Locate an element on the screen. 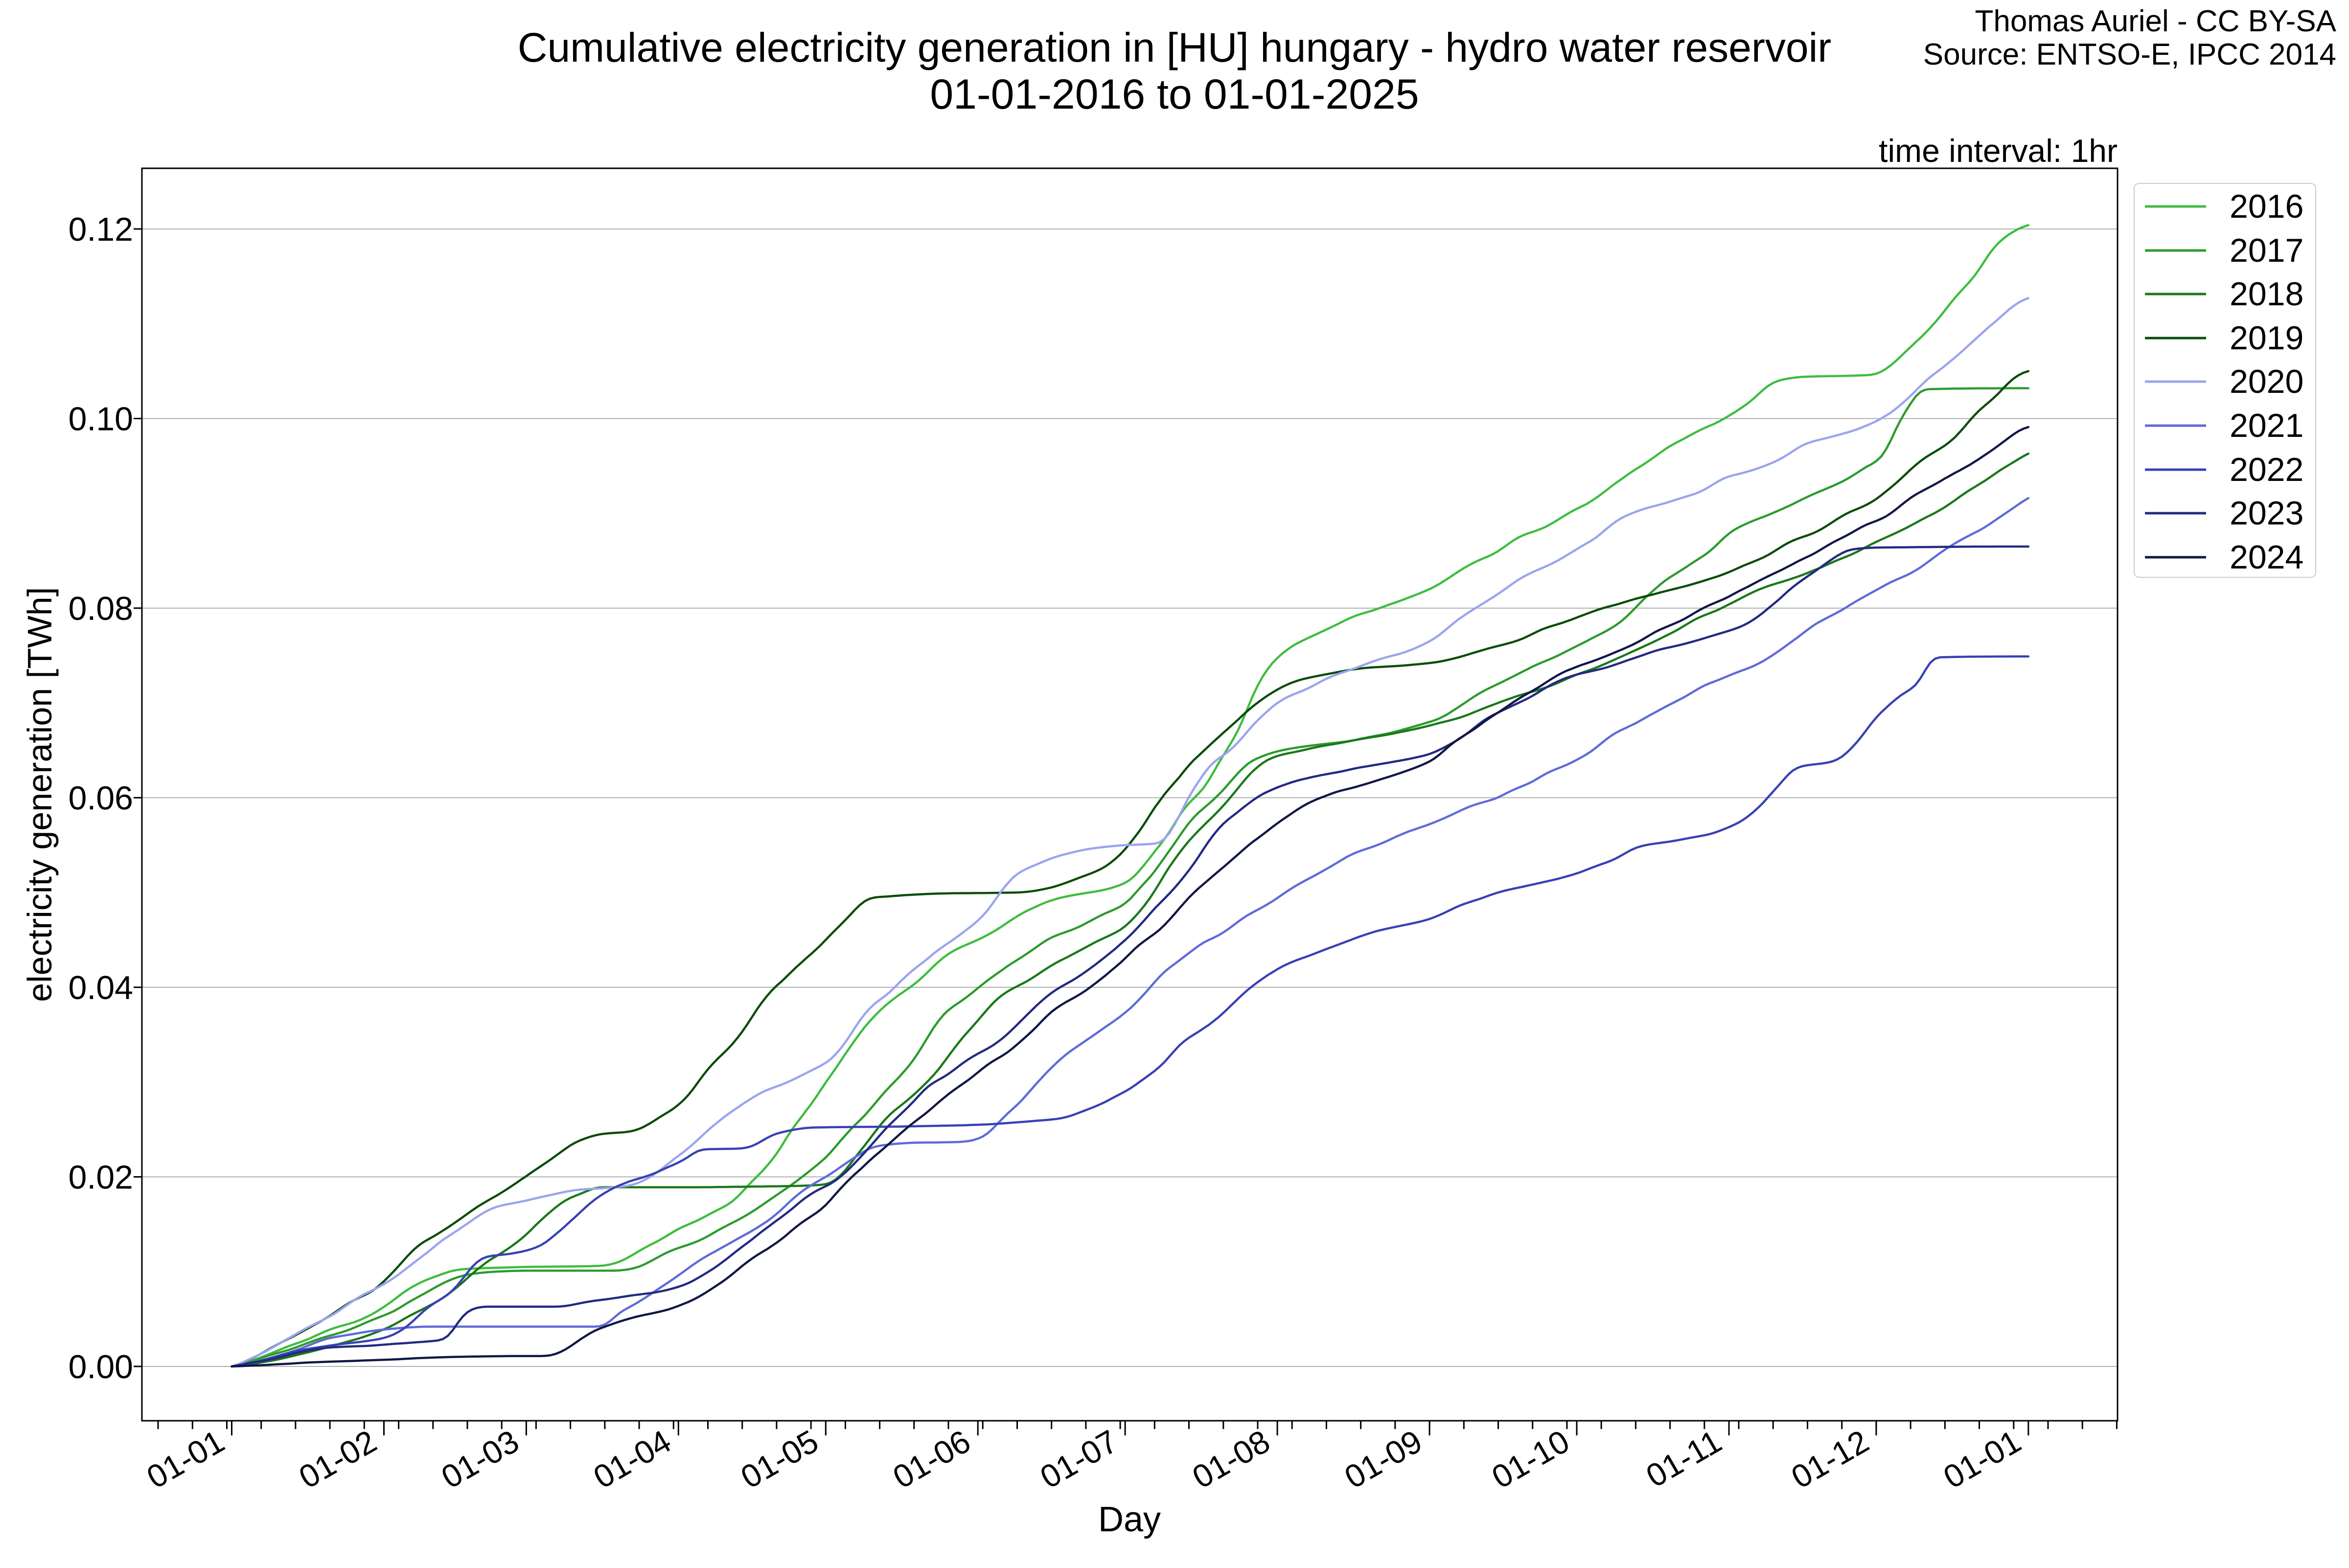  svg-text: 0.00 is located at coordinates (101, 1367).